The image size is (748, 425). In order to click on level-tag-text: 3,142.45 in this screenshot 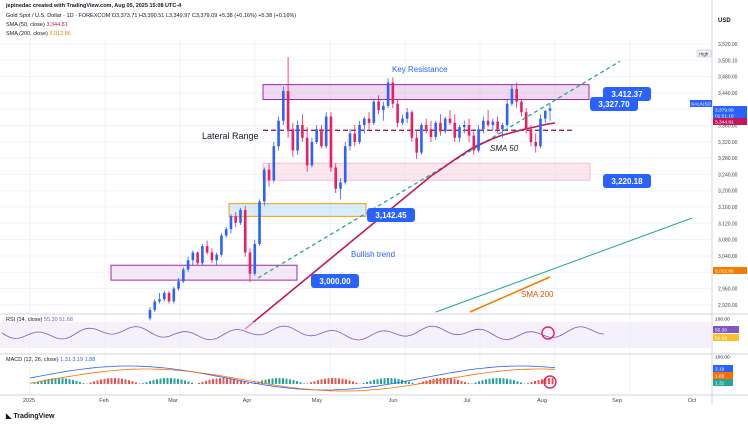, I will do `click(391, 215)`.